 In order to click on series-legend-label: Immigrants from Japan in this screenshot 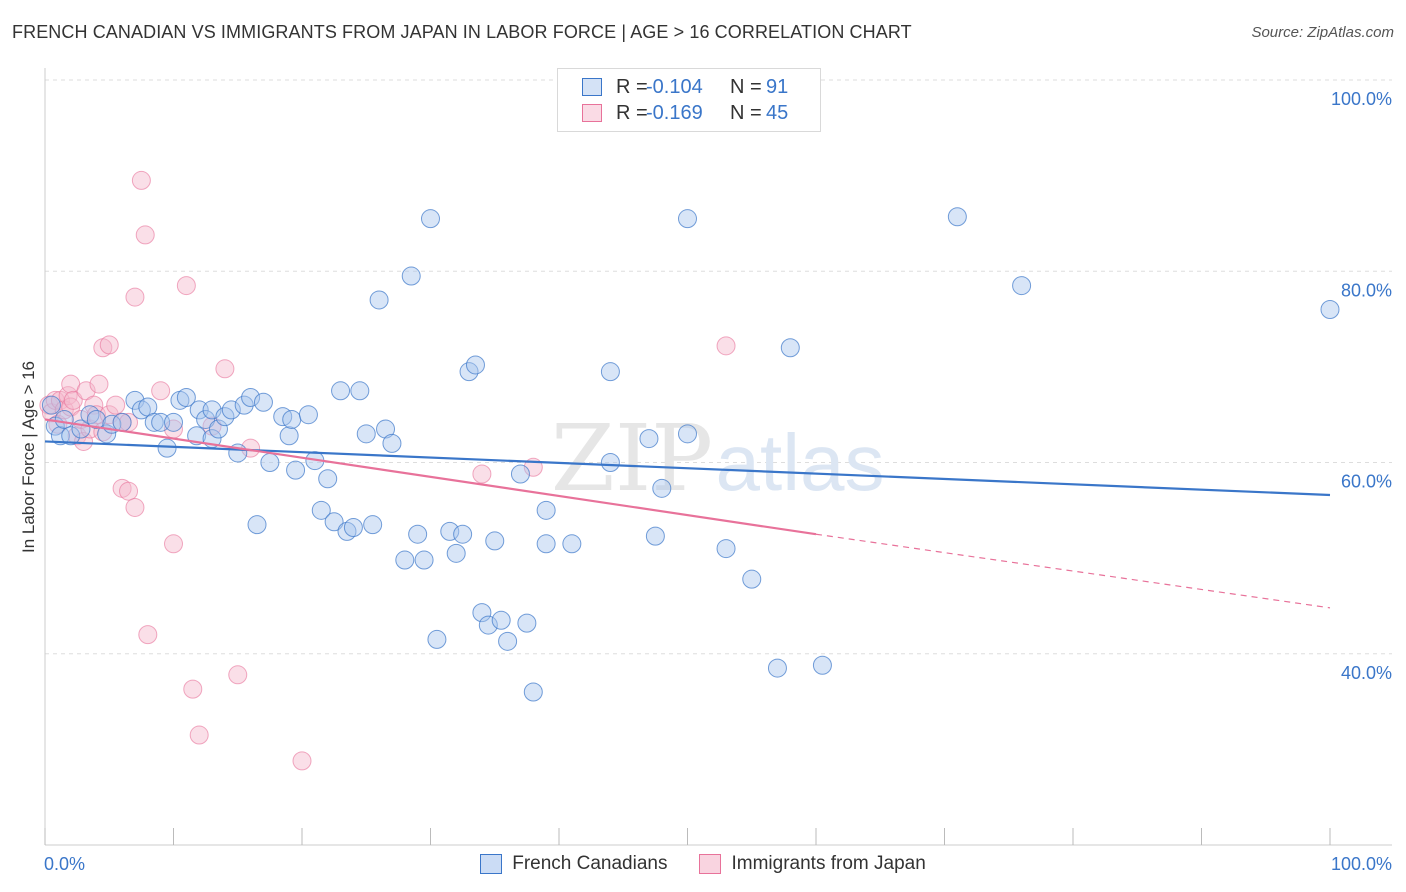, I will do `click(828, 863)`.